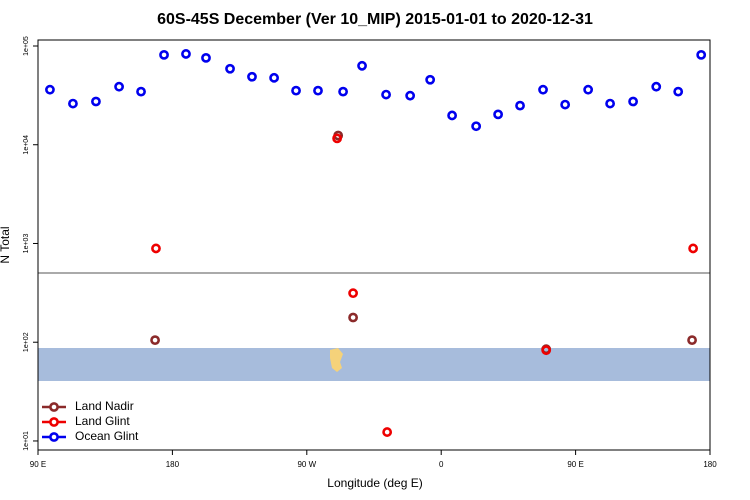 The image size is (750, 500). Describe the element at coordinates (26, 145) in the screenshot. I see `y-tick-label: 1e+04` at that location.